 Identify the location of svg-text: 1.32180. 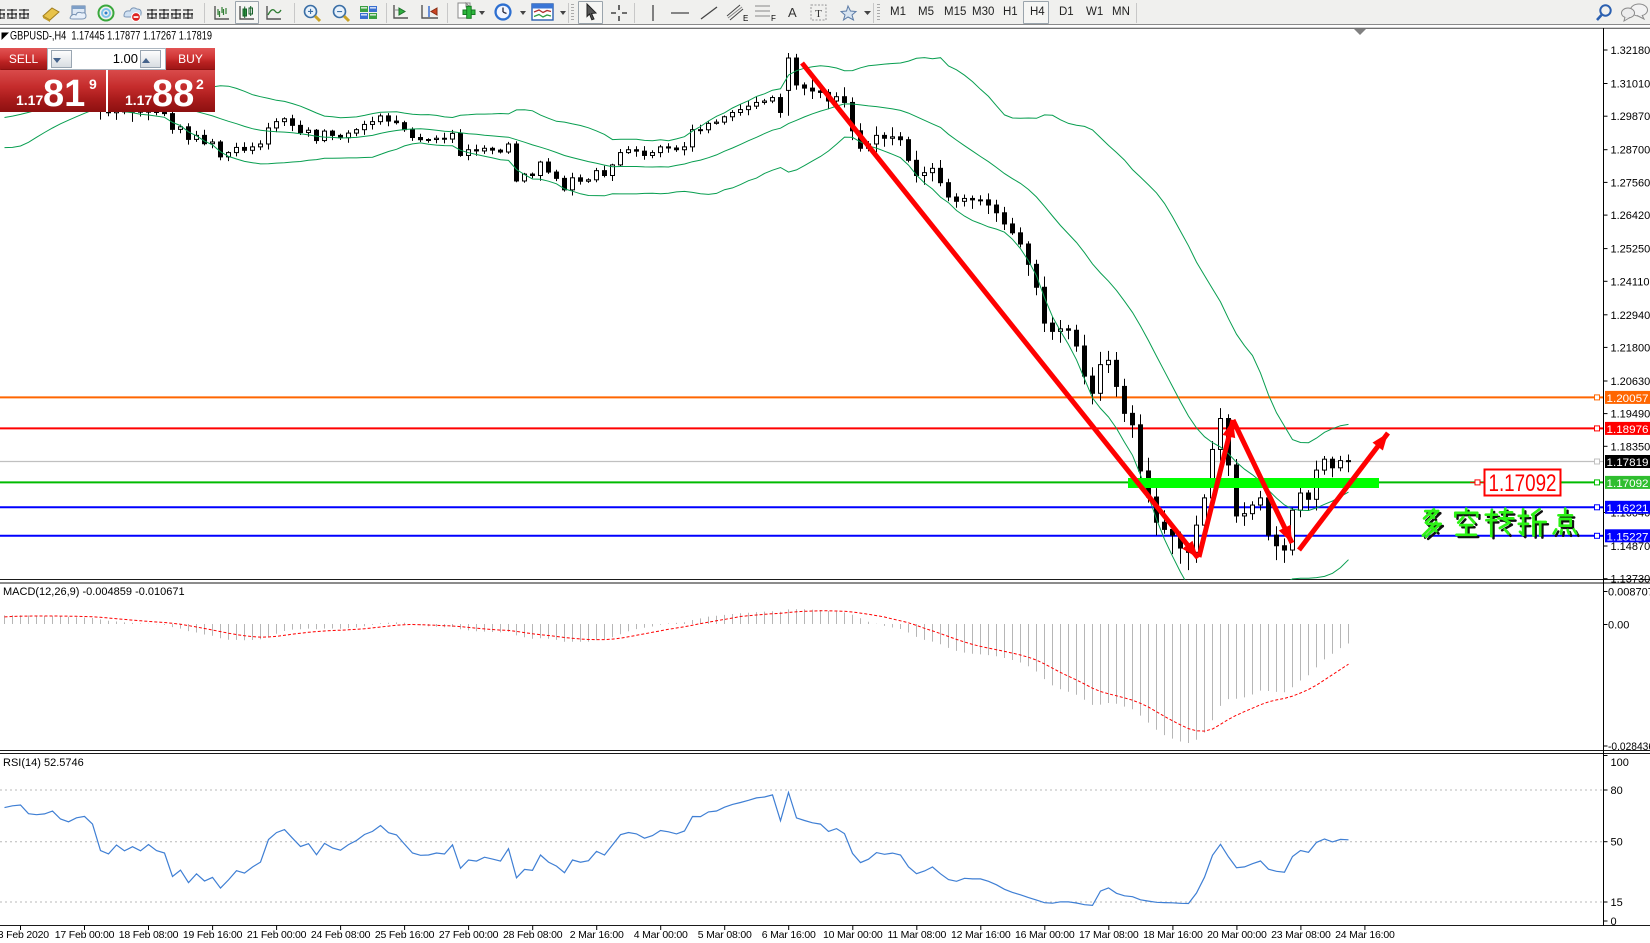
(1630, 51).